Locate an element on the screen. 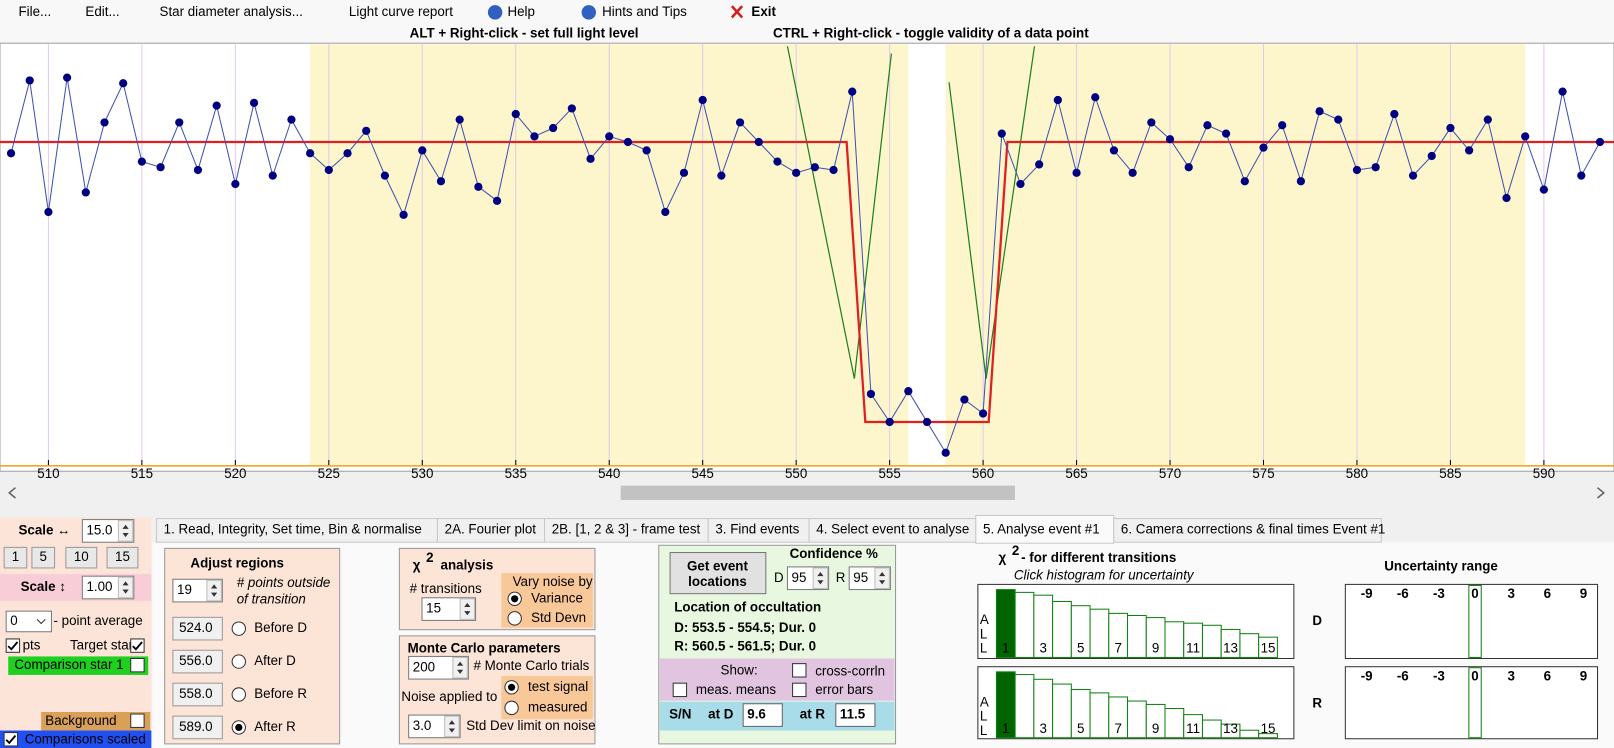 This screenshot has height=748, width=1614. menu-item: Exit is located at coordinates (763, 11).